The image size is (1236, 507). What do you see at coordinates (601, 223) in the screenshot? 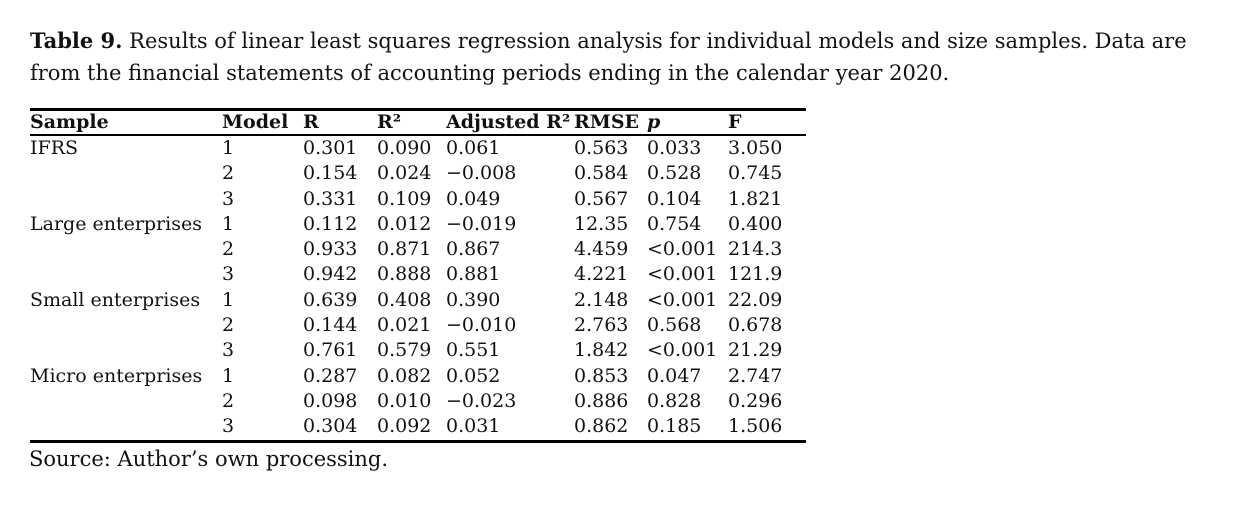
I see `cell-rmse: 12.35` at bounding box center [601, 223].